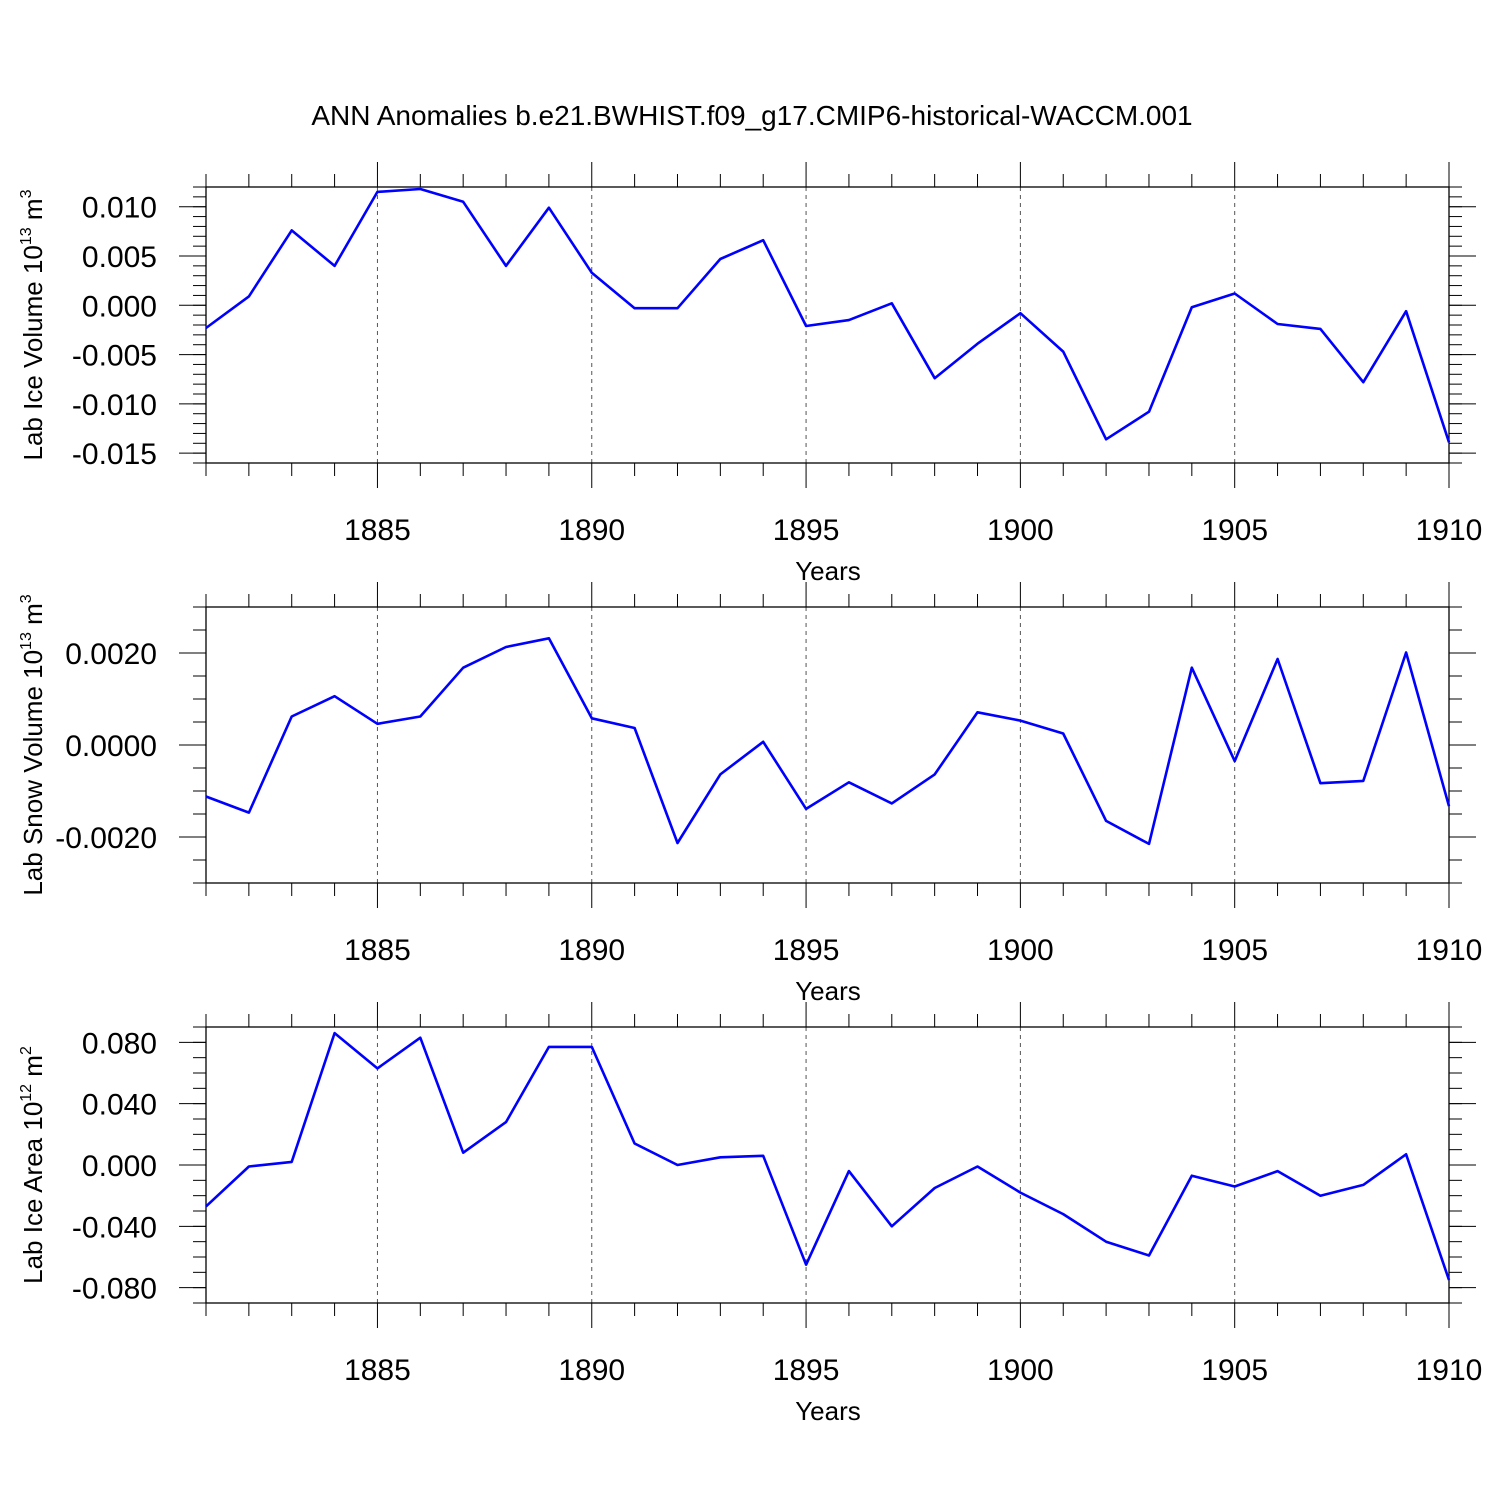  Describe the element at coordinates (26, 1050) in the screenshot. I see `y-axis-label-unit-exponent: 2` at that location.